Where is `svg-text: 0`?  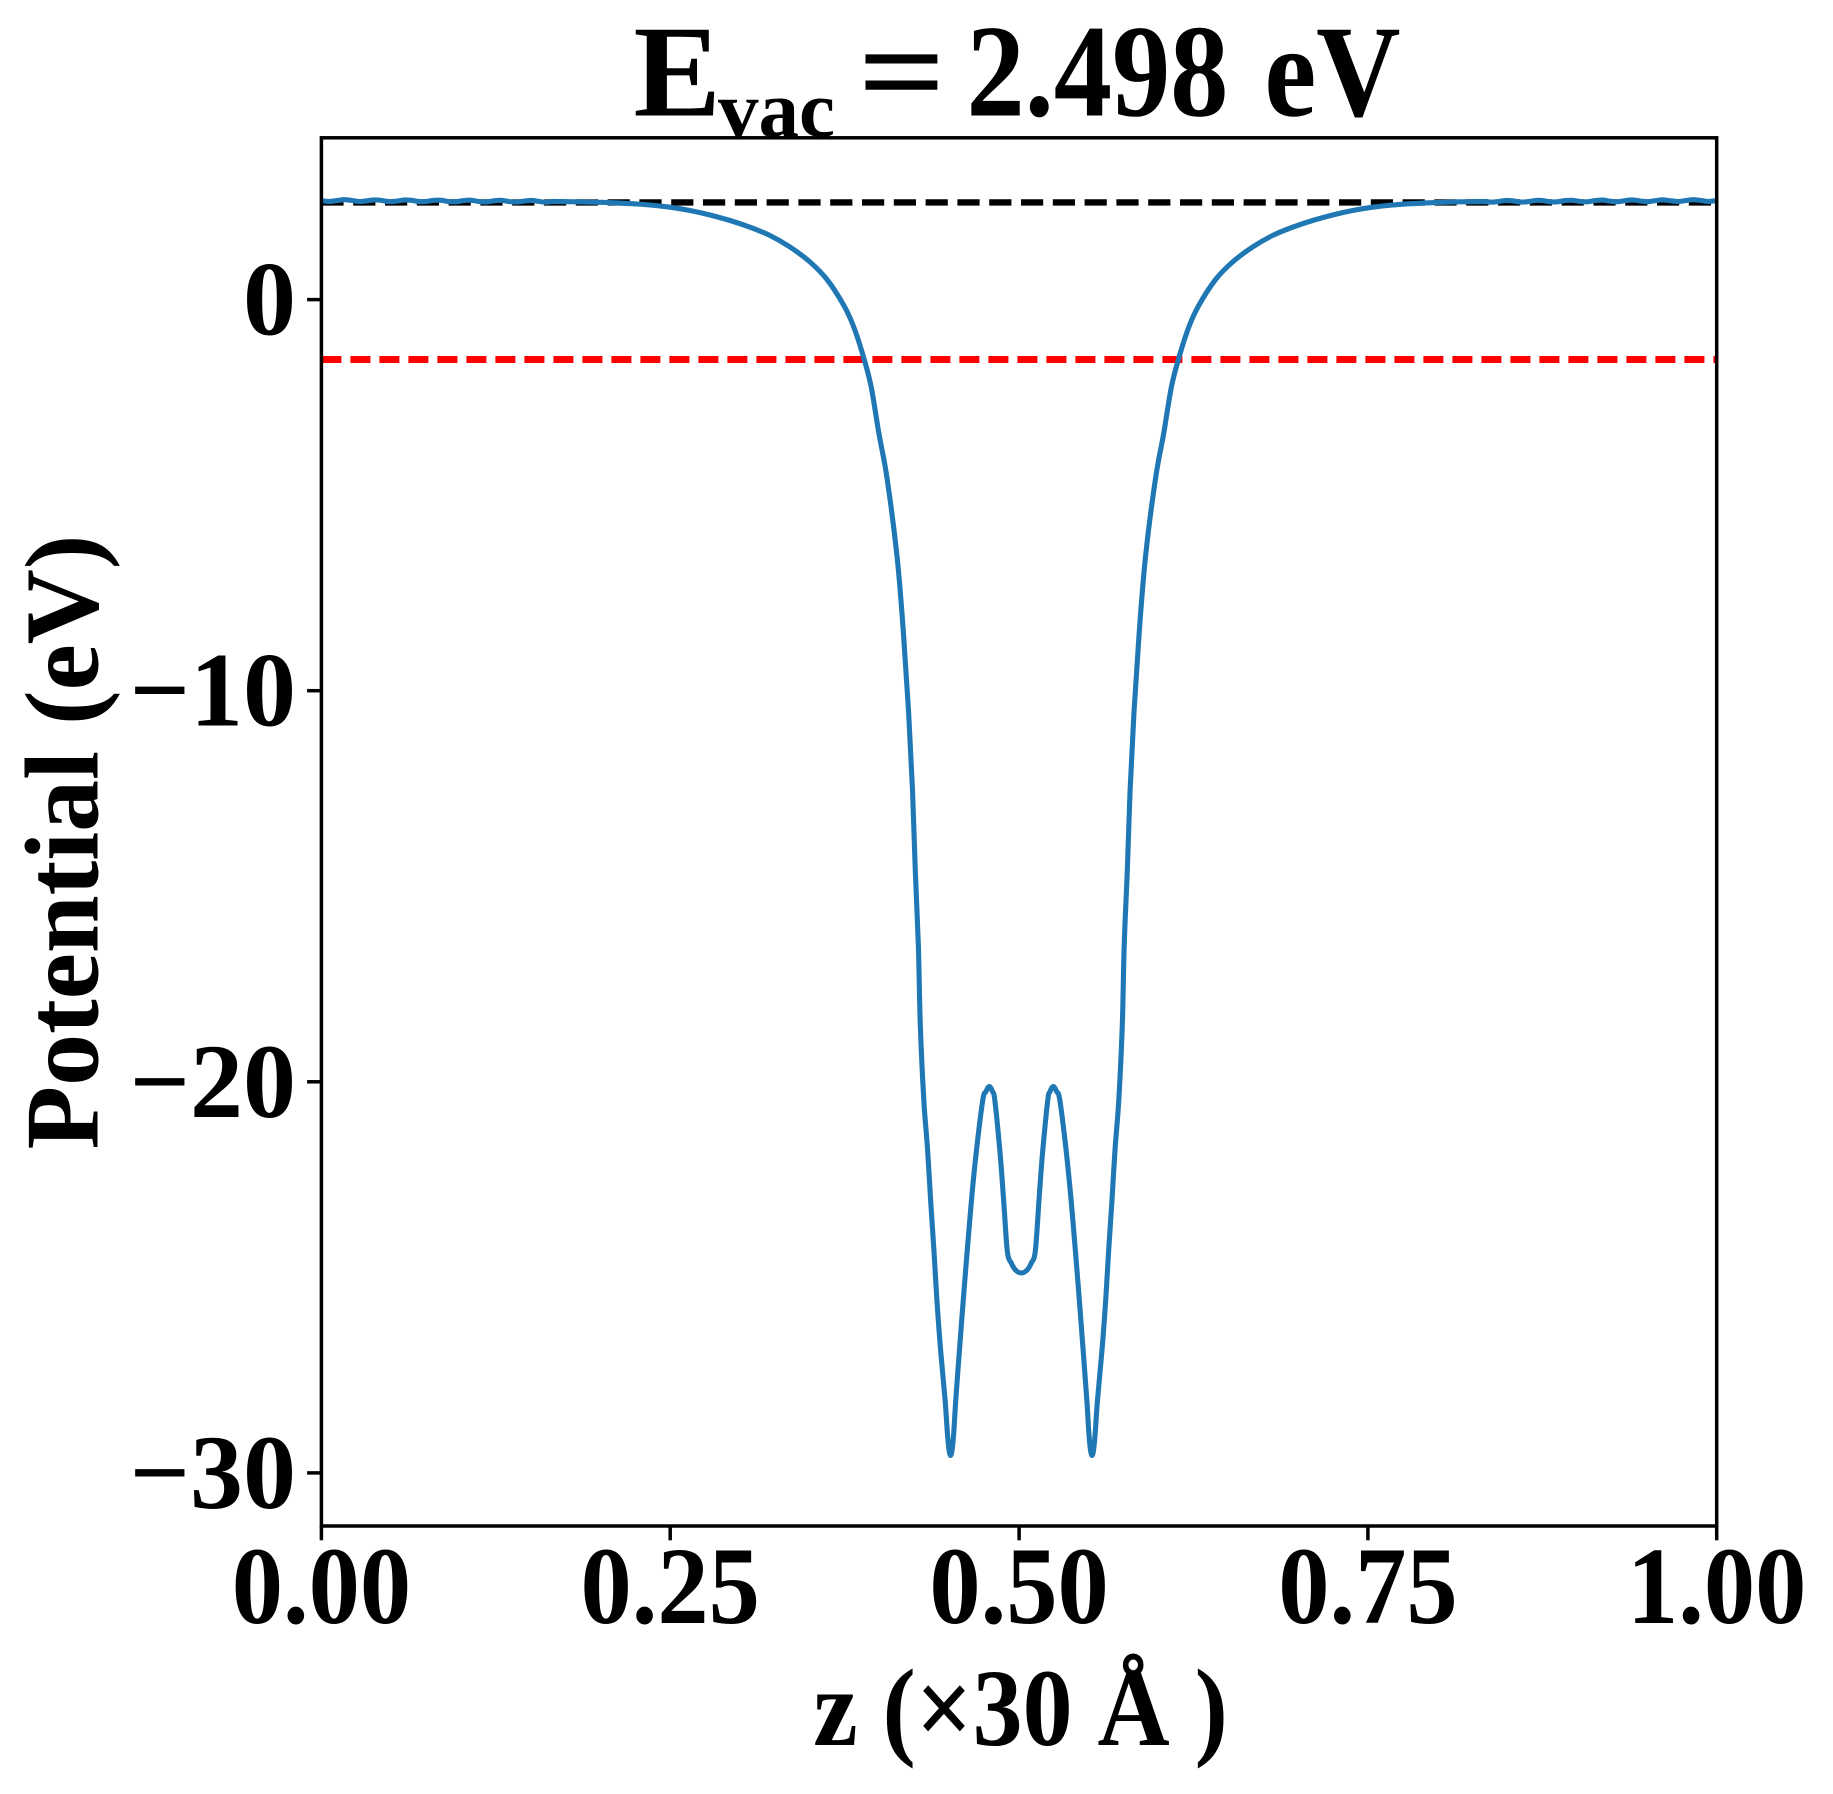
svg-text: 0 is located at coordinates (269, 299).